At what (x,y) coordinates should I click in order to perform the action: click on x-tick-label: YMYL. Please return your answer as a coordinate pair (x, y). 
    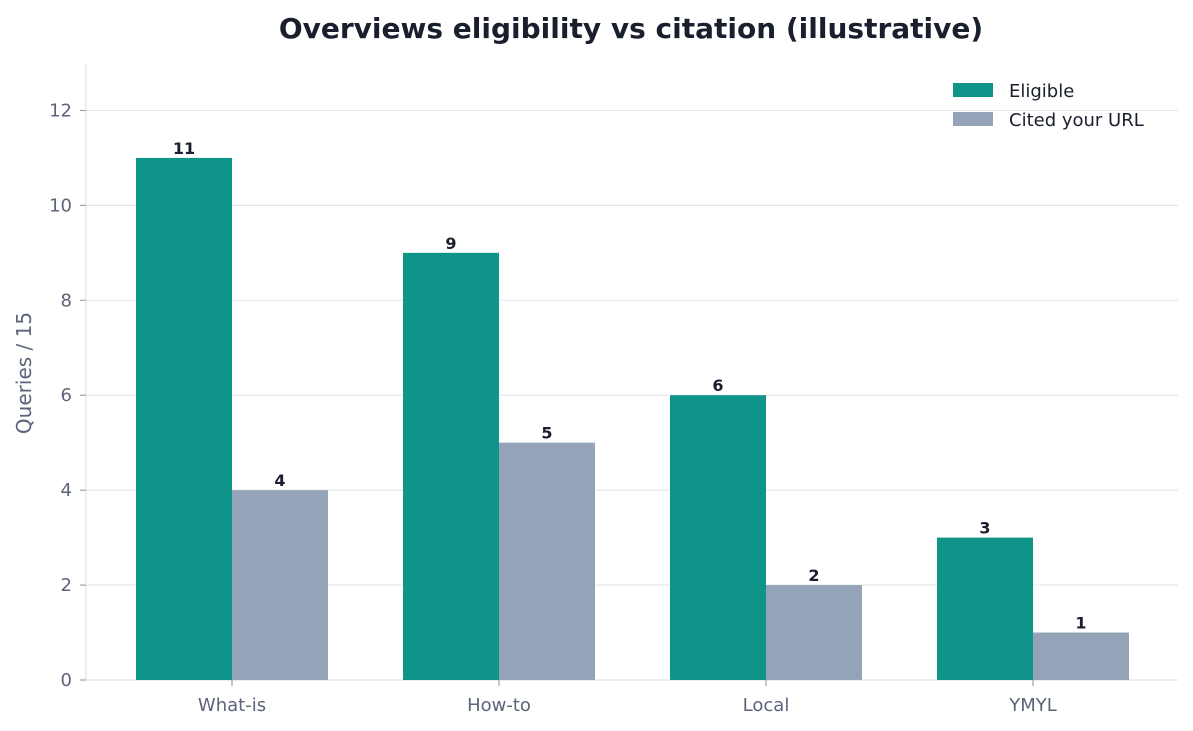
    Looking at the image, I should click on (1032, 705).